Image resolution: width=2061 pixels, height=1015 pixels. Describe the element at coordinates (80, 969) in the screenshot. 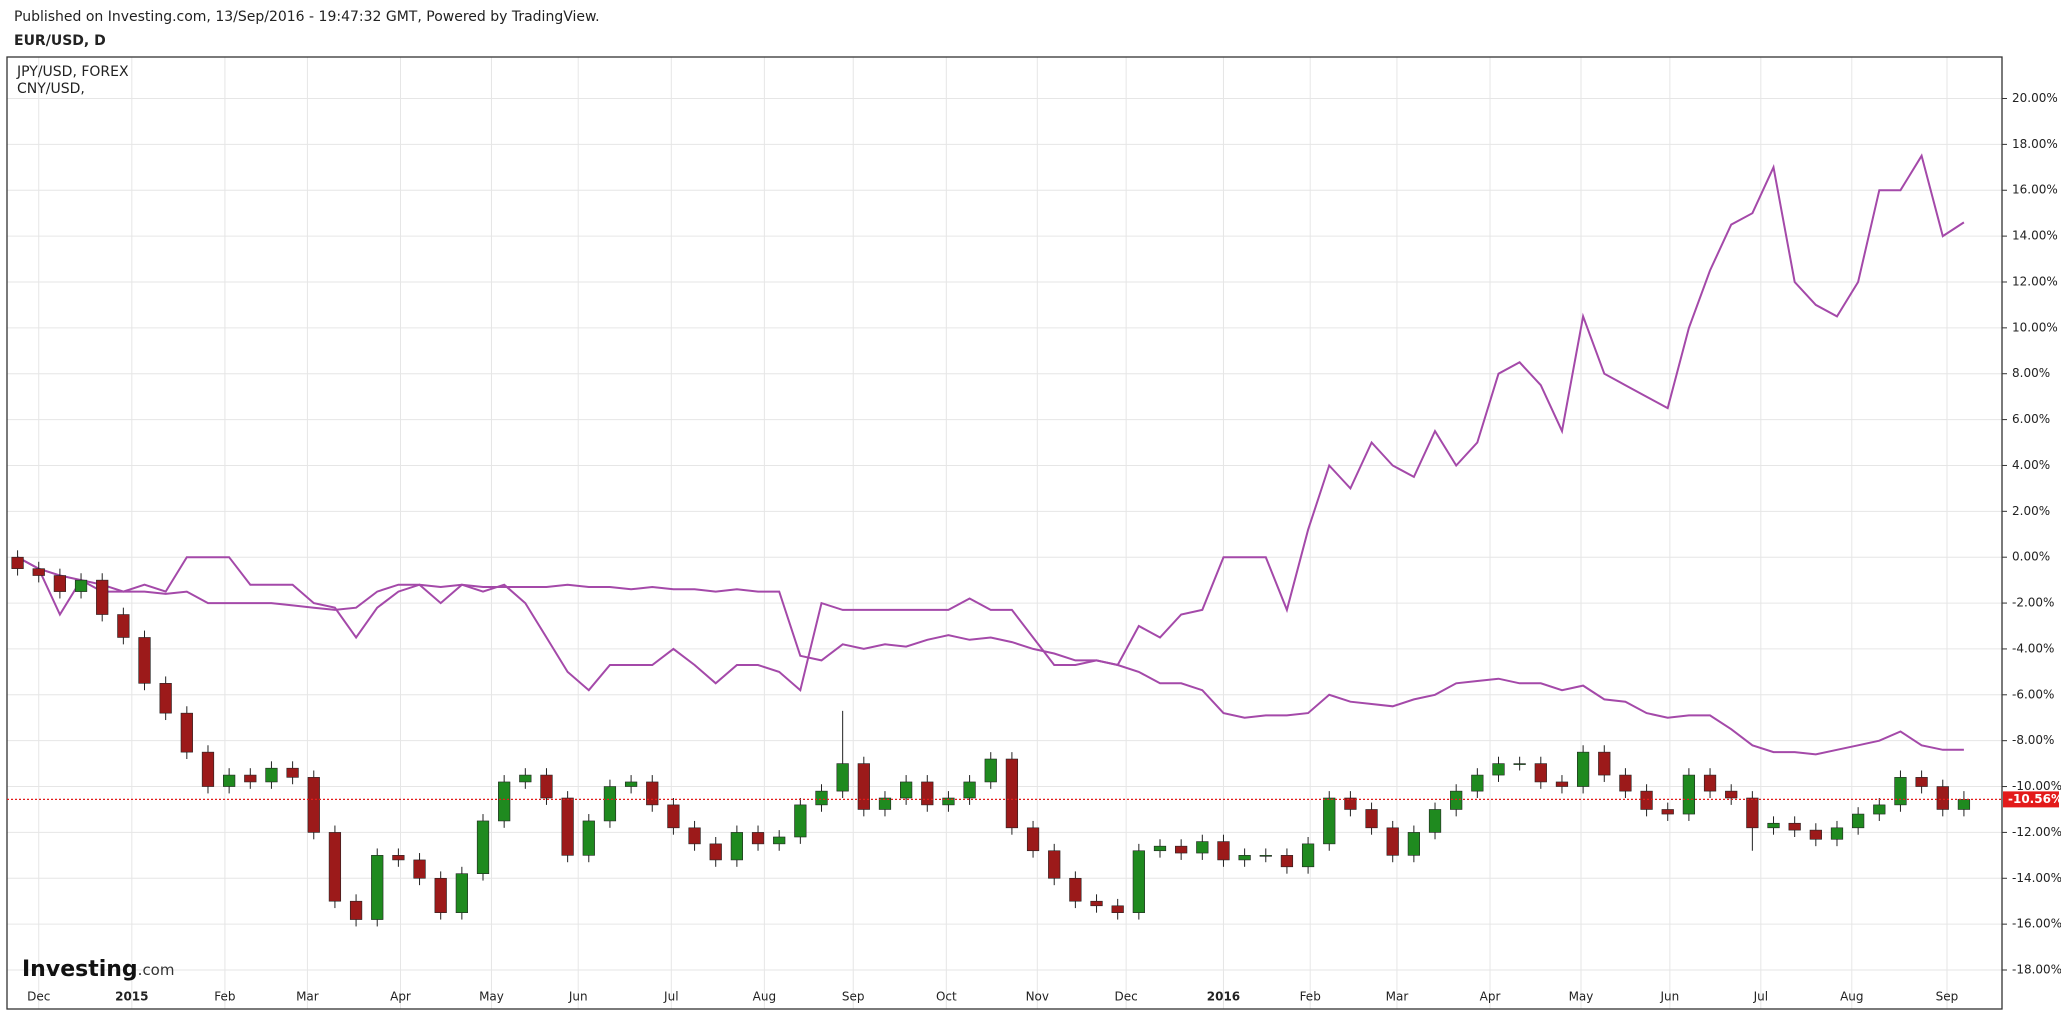

I see `logo-main: Investing` at that location.